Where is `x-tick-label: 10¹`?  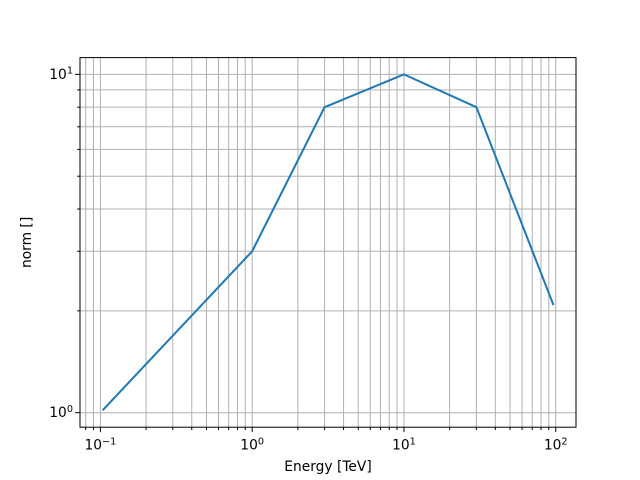
x-tick-label: 10¹ is located at coordinates (404, 444).